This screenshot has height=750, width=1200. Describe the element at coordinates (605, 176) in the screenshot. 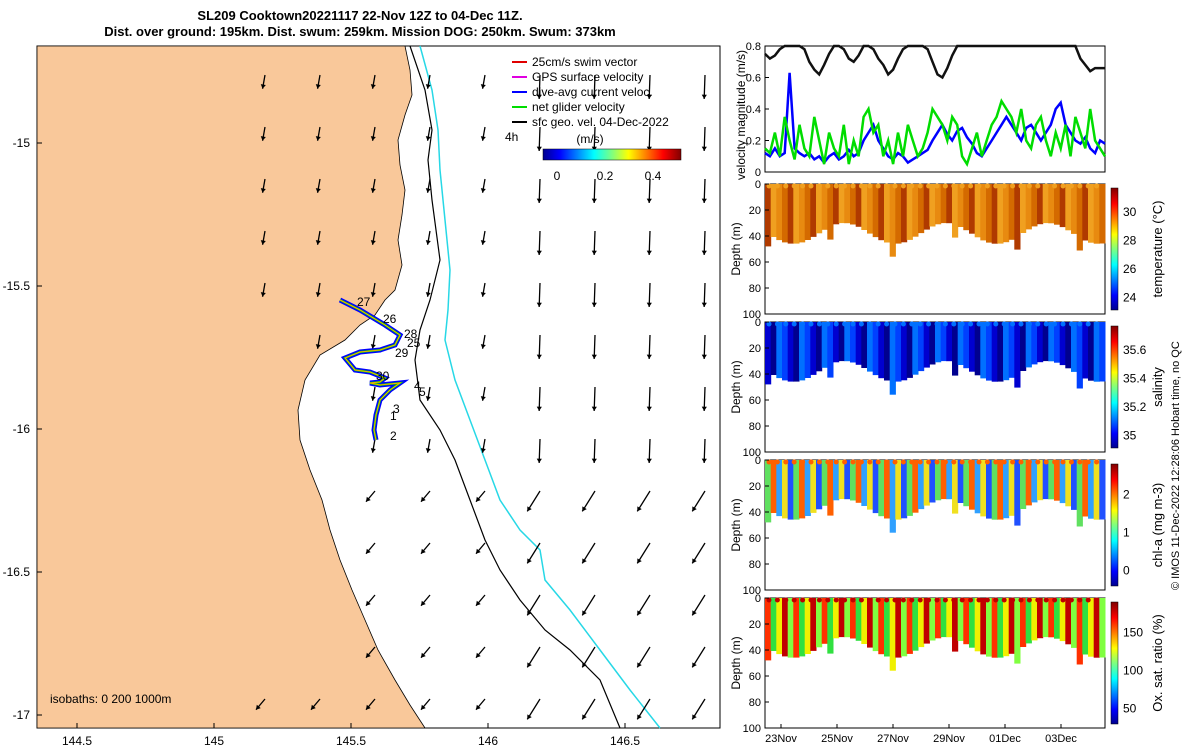

I see `colorbar-tick-label: 0.2` at that location.